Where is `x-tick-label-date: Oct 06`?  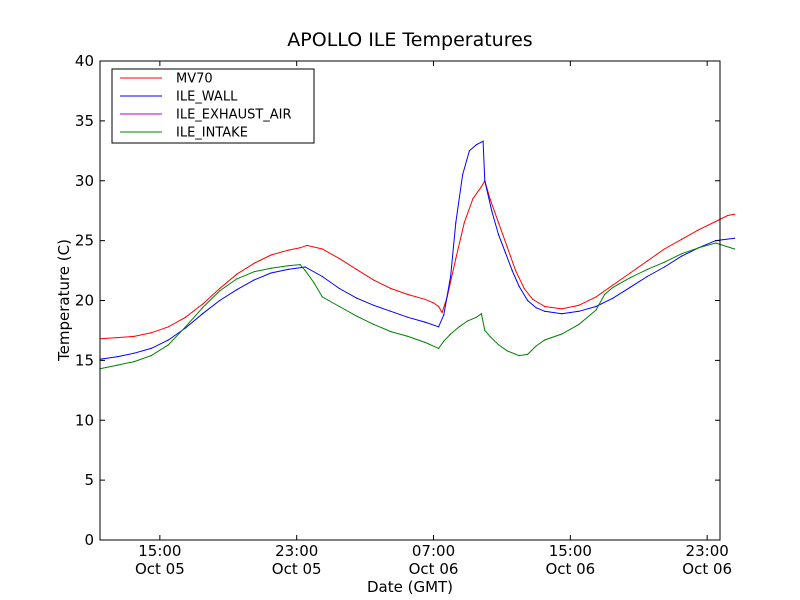
x-tick-label-date: Oct 06 is located at coordinates (570, 569).